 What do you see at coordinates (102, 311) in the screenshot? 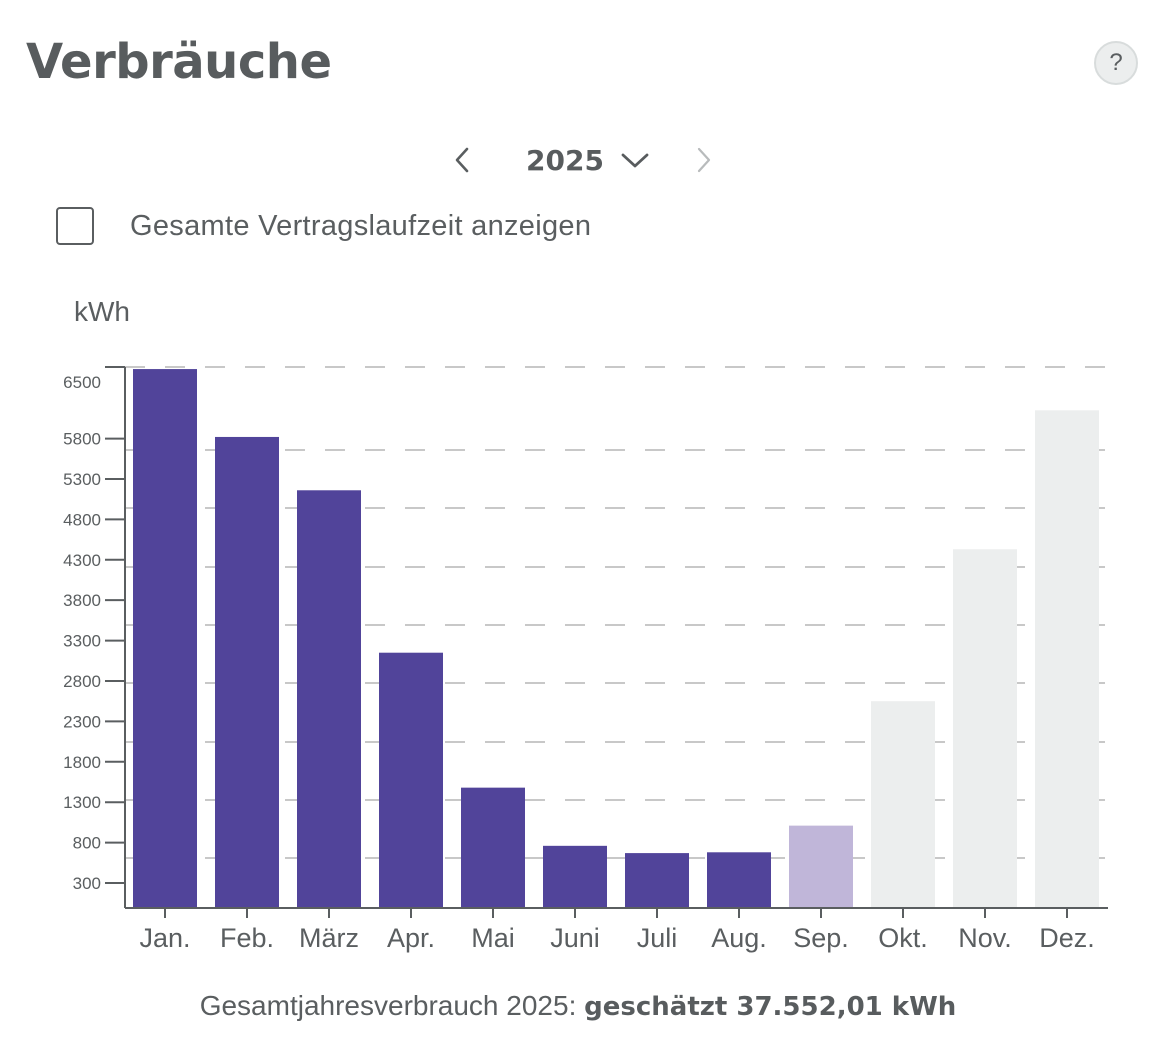
I see `y-axis-unit: kWh` at bounding box center [102, 311].